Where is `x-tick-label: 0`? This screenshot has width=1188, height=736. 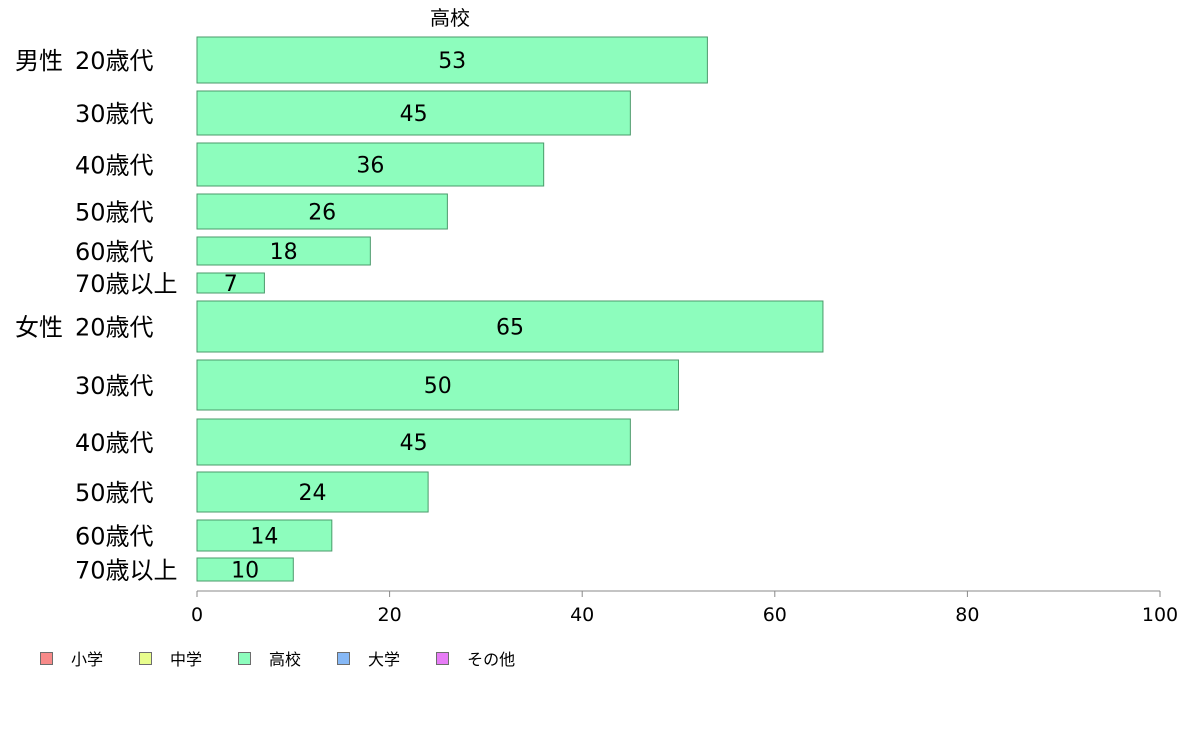
x-tick-label: 0 is located at coordinates (197, 615).